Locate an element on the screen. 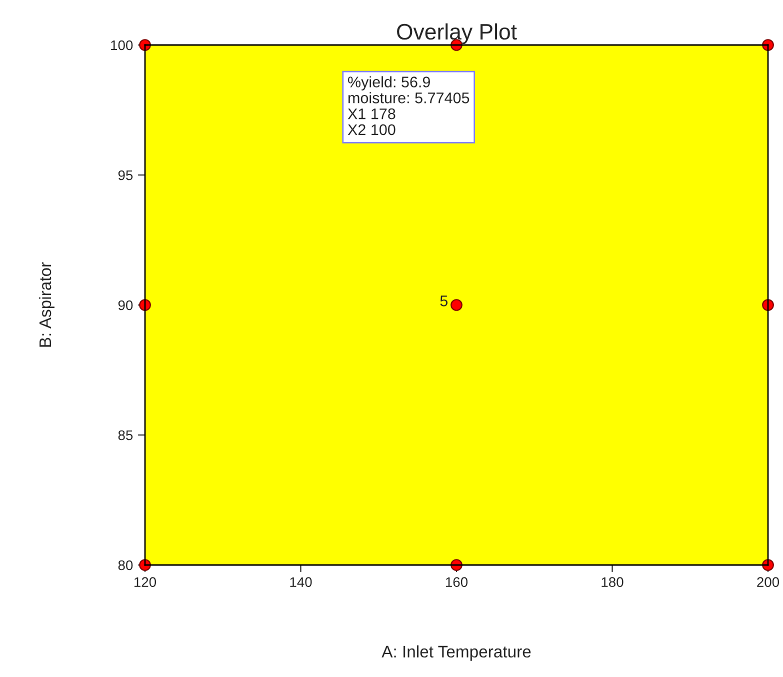 The height and width of the screenshot is (677, 783). annotation: 5 is located at coordinates (444, 301).